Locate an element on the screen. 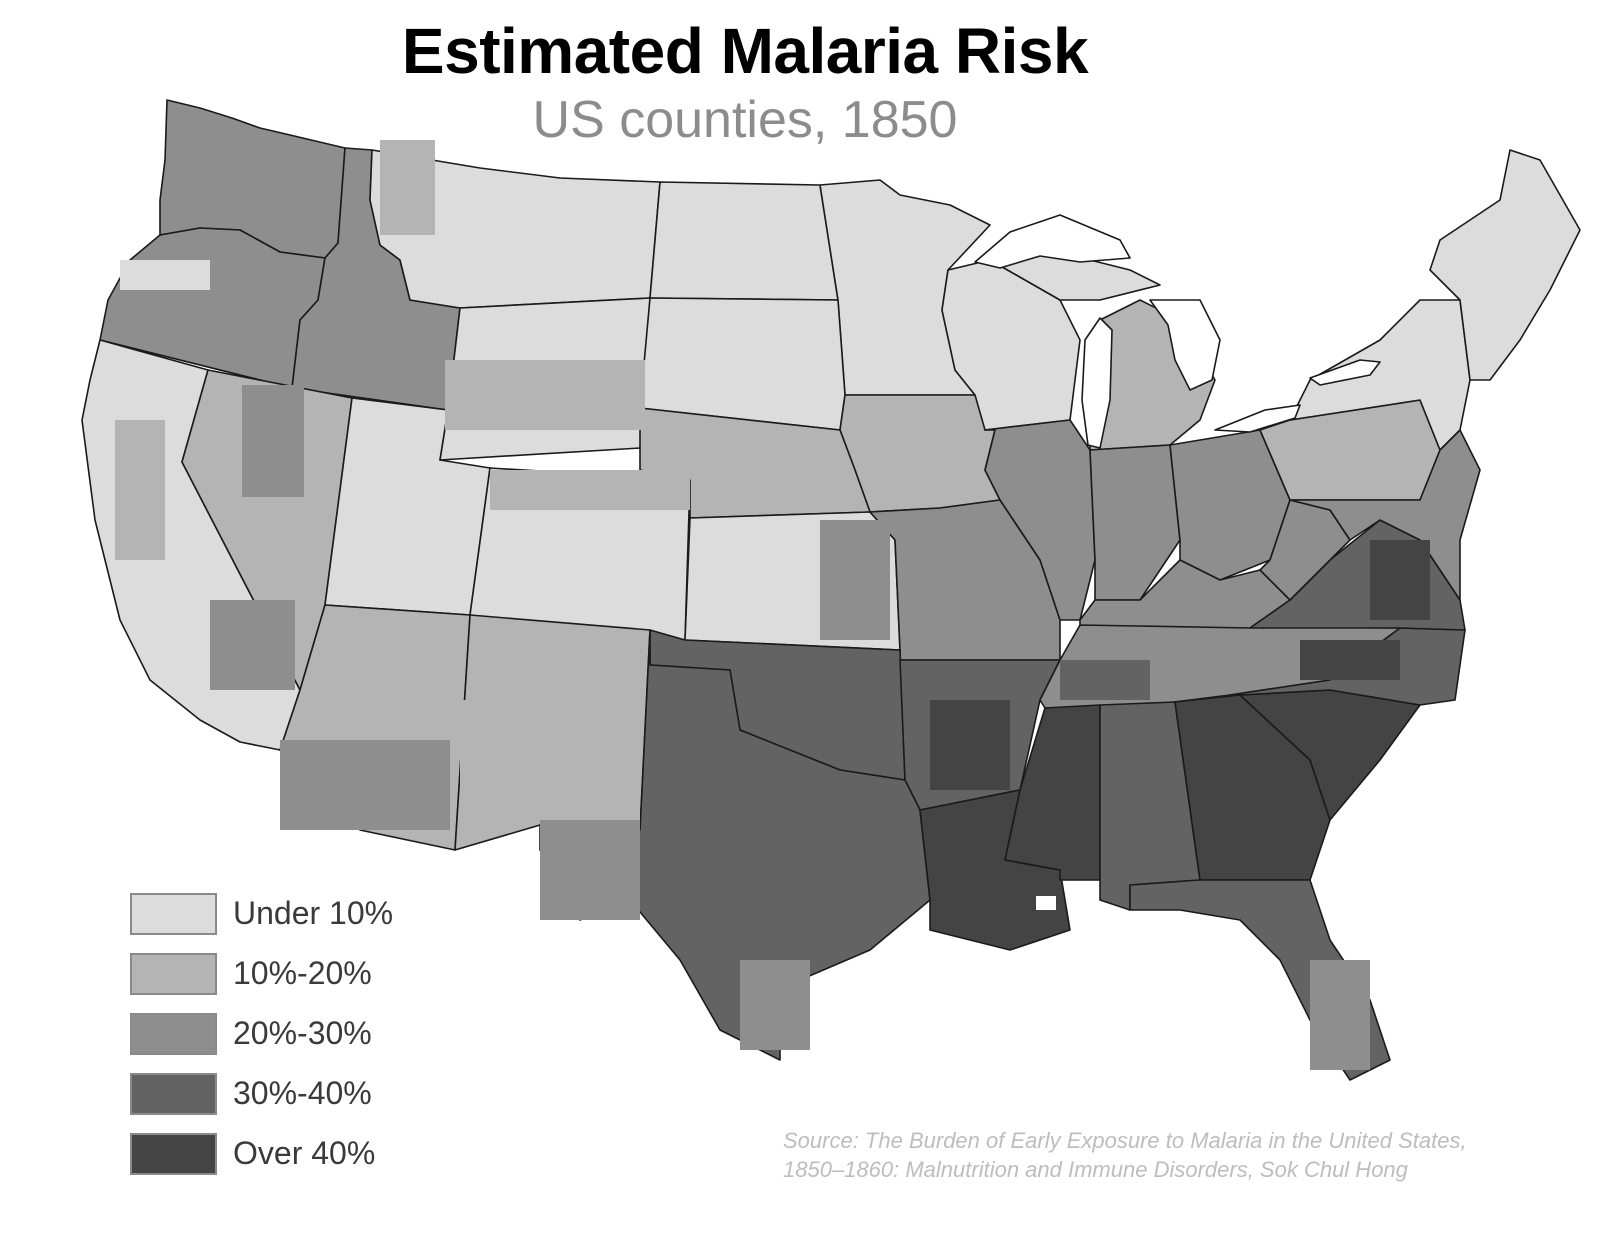 The image size is (1600, 1235). patch-florida-south is located at coordinates (1340, 1015).